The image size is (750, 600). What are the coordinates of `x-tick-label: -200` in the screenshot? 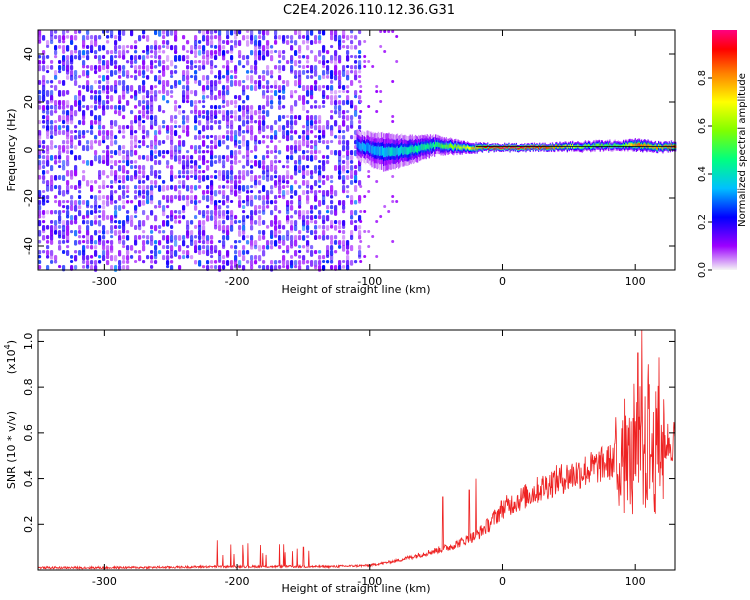 It's located at (237, 281).